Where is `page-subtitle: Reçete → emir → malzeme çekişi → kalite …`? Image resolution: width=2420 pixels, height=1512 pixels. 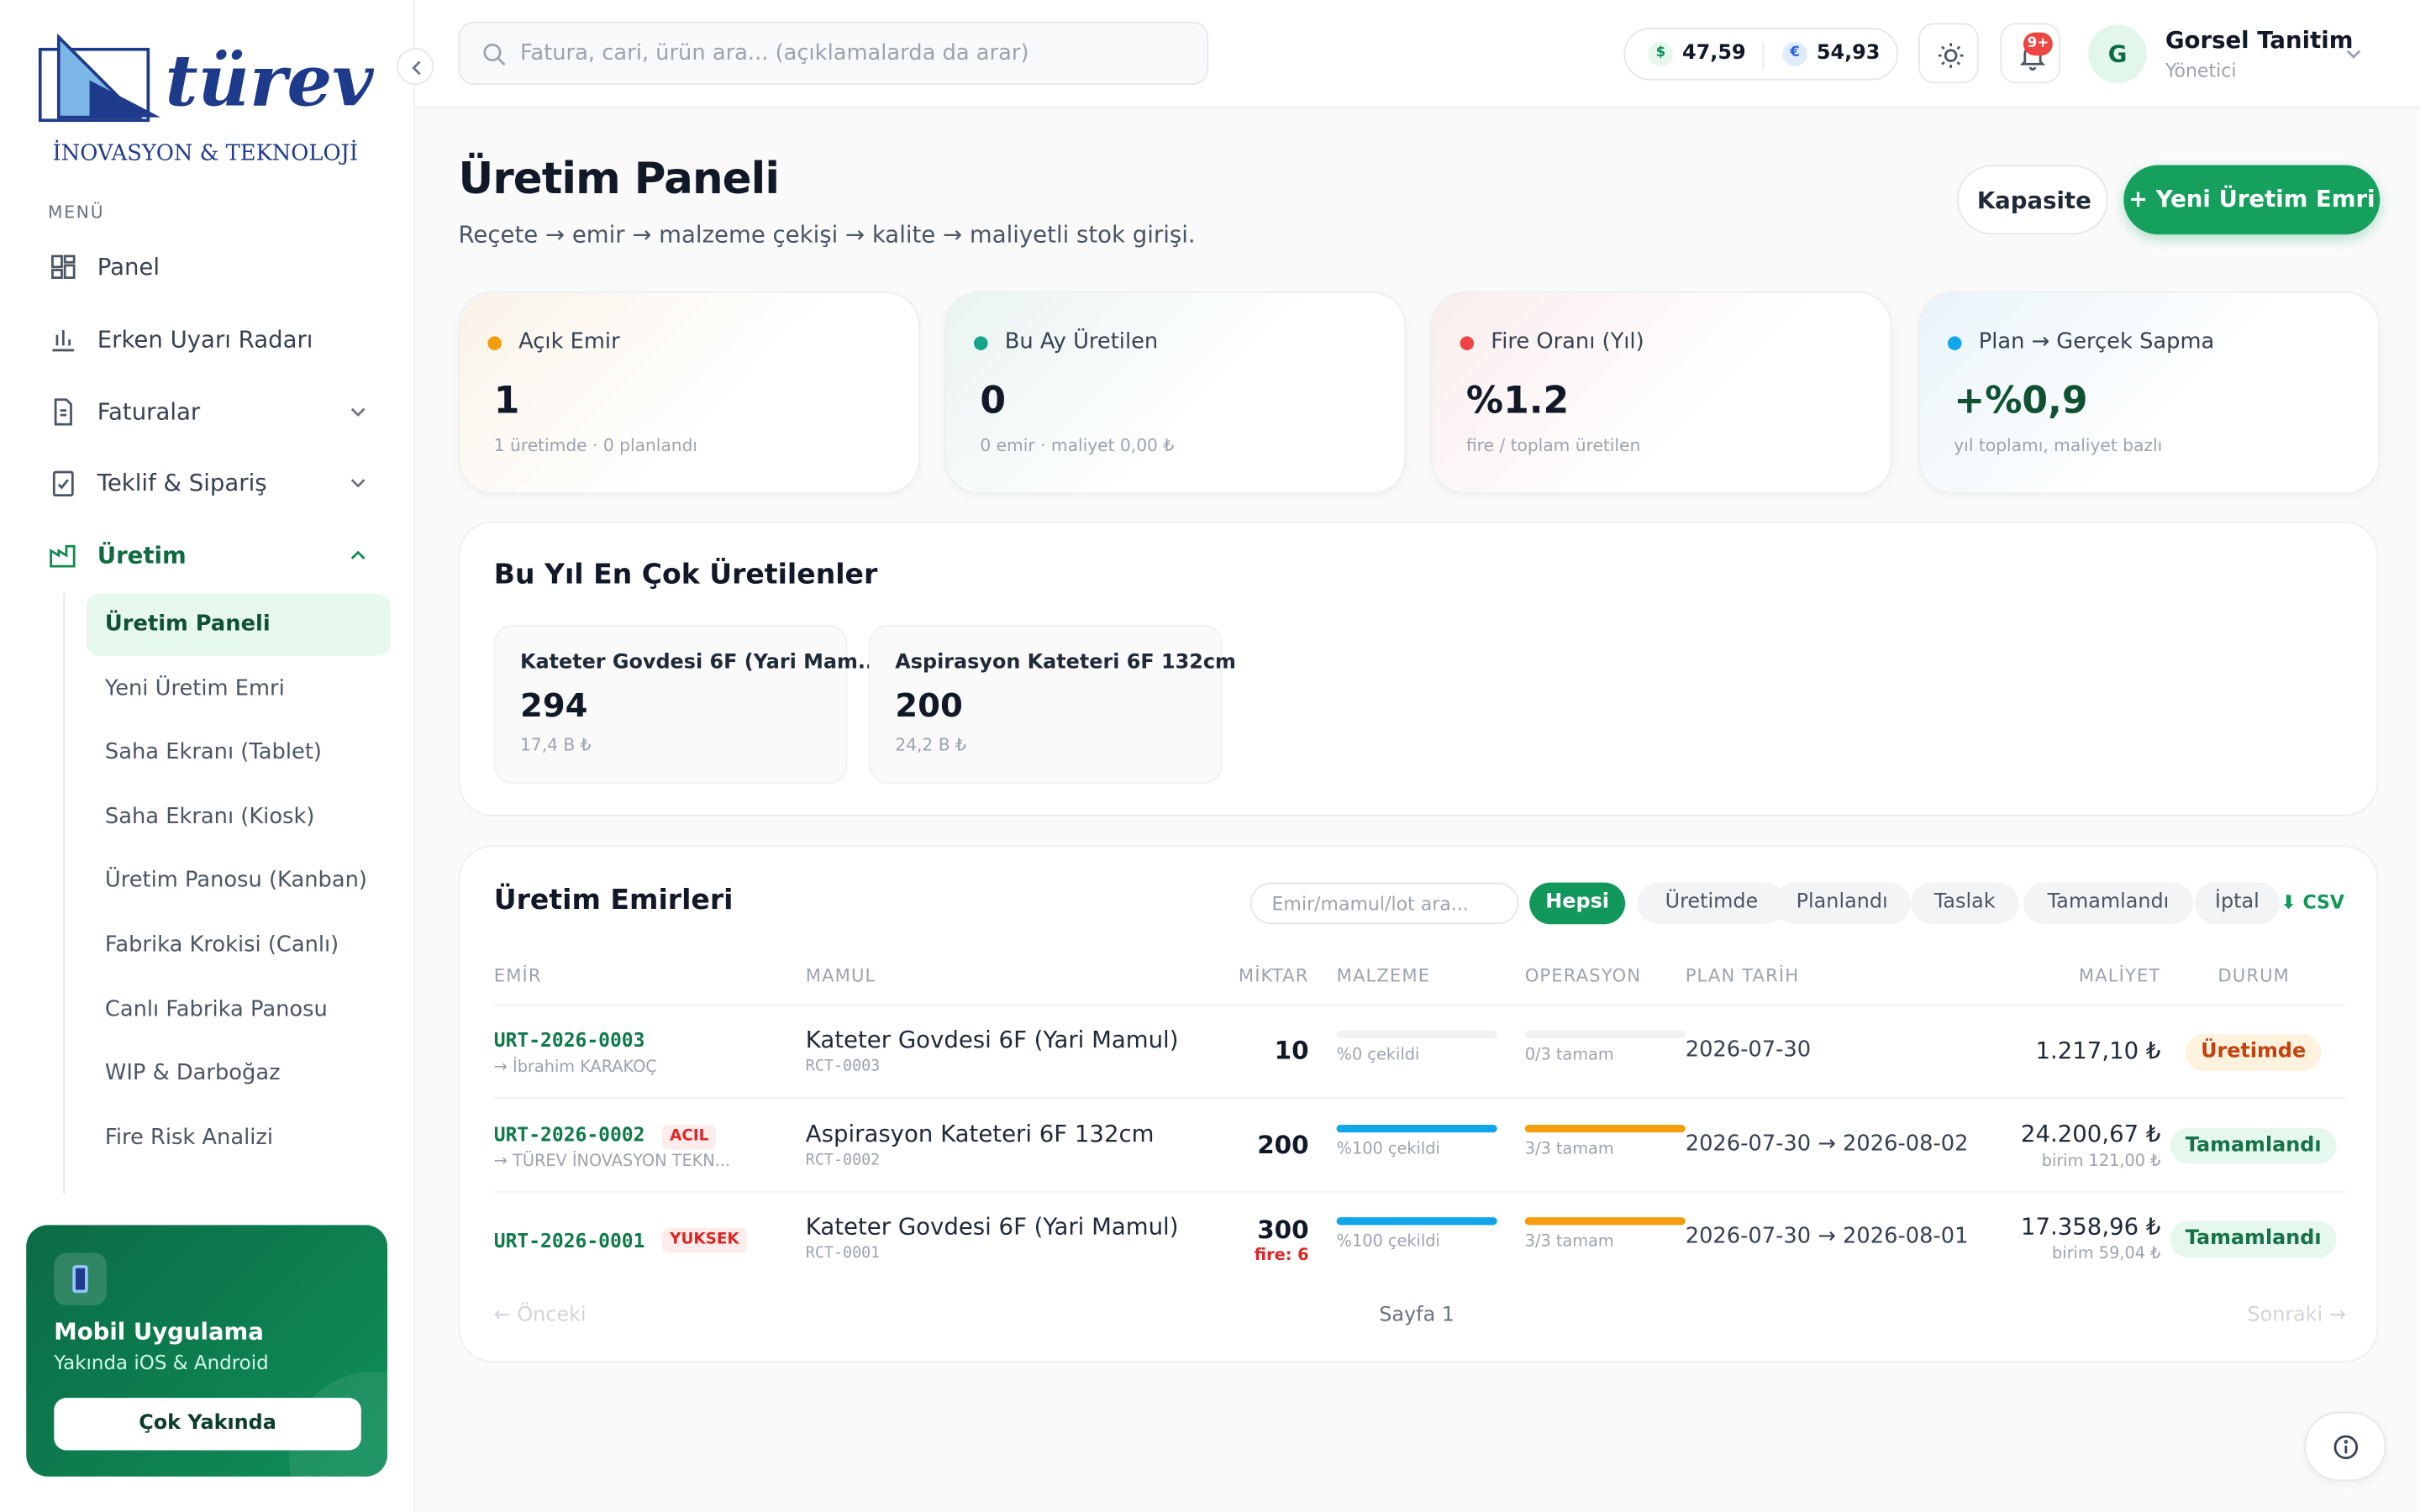 page-subtitle: Reçete → emir → malzeme çekişi → kalite … is located at coordinates (827, 234).